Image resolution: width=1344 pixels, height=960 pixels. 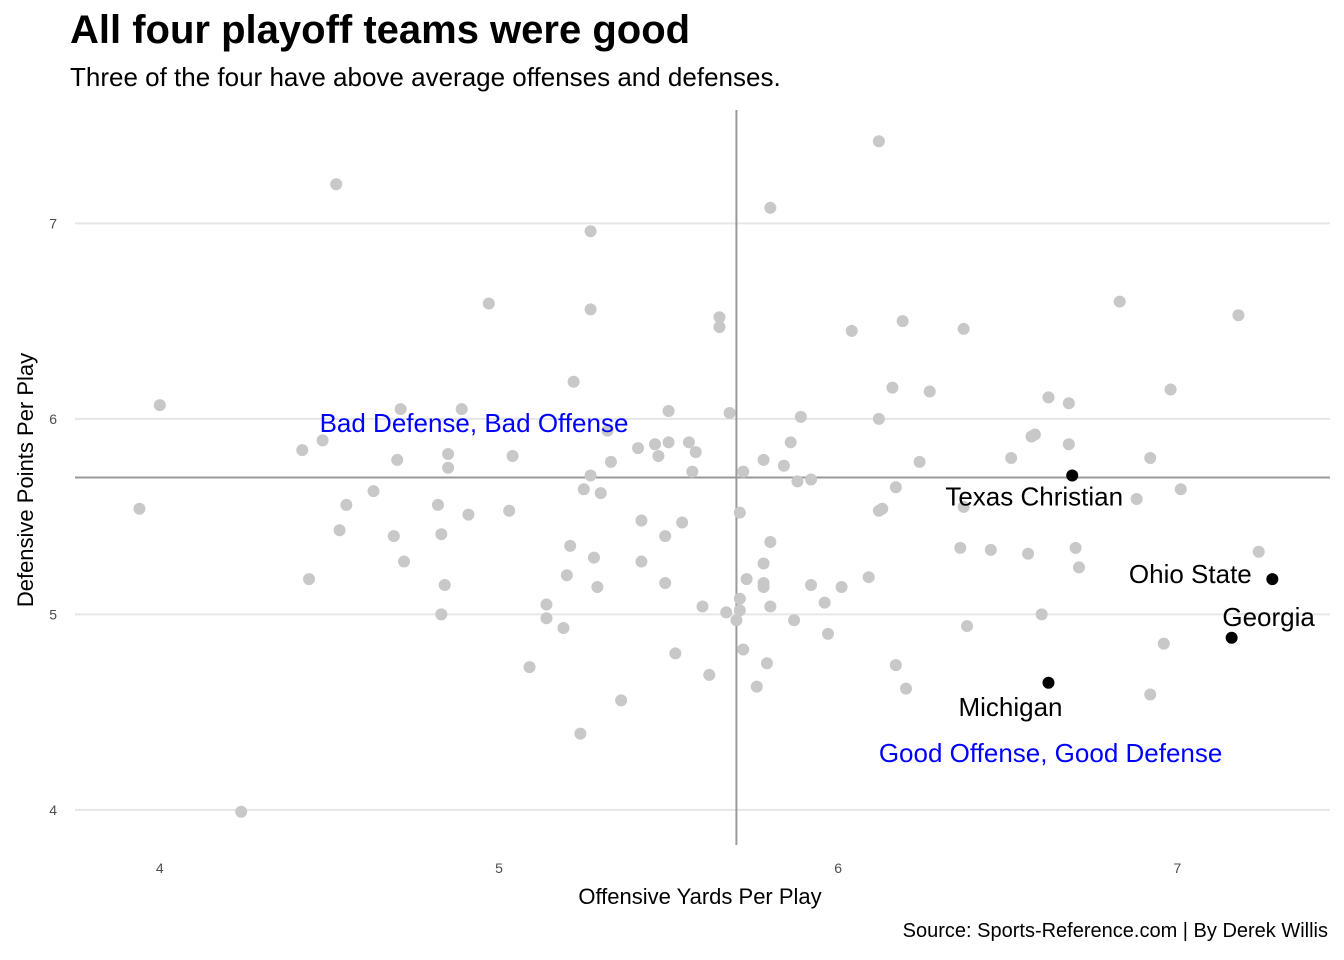 What do you see at coordinates (1010, 707) in the screenshot?
I see `playoff-team-label: Michigan` at bounding box center [1010, 707].